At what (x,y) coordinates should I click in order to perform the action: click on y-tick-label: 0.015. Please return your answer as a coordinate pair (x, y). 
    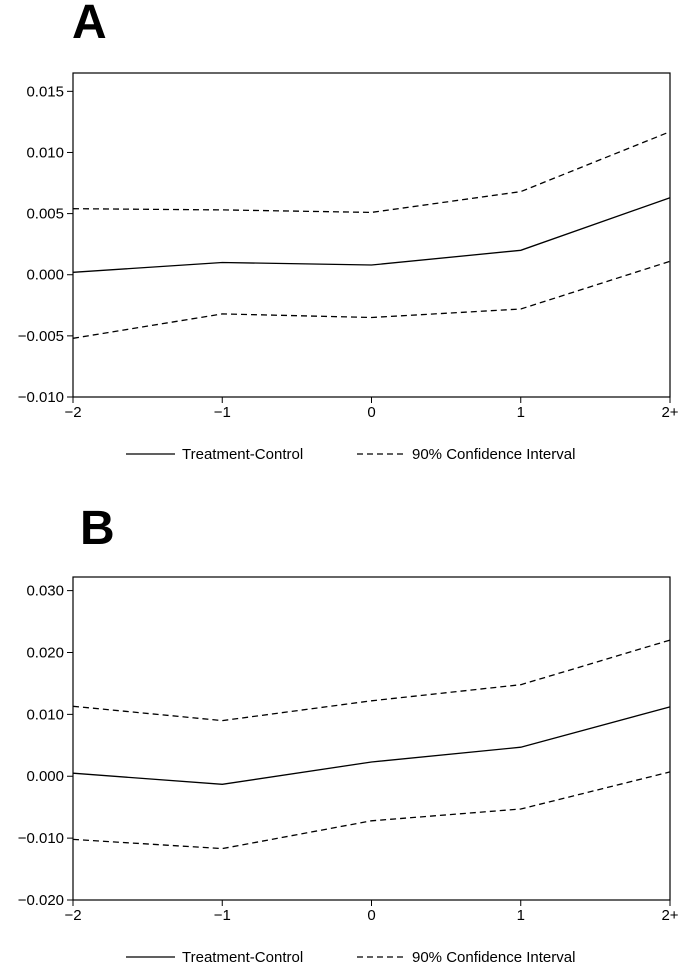
    Looking at the image, I should click on (45, 91).